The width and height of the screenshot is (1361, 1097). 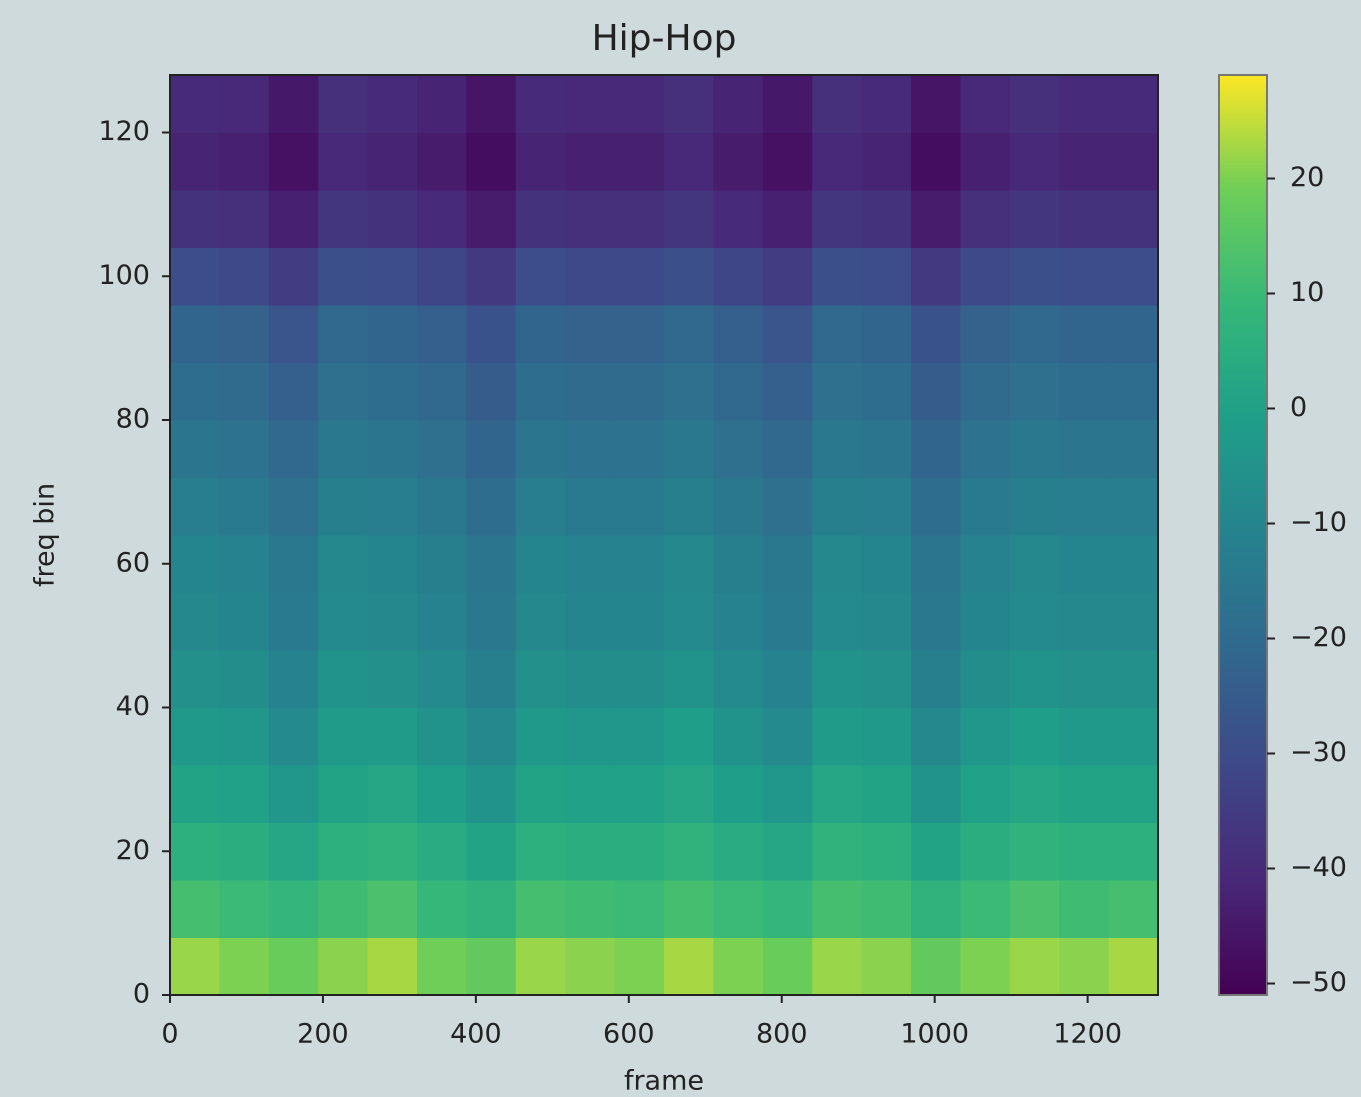 I want to click on colorbar-tick-label: −30, so click(x=1318, y=752).